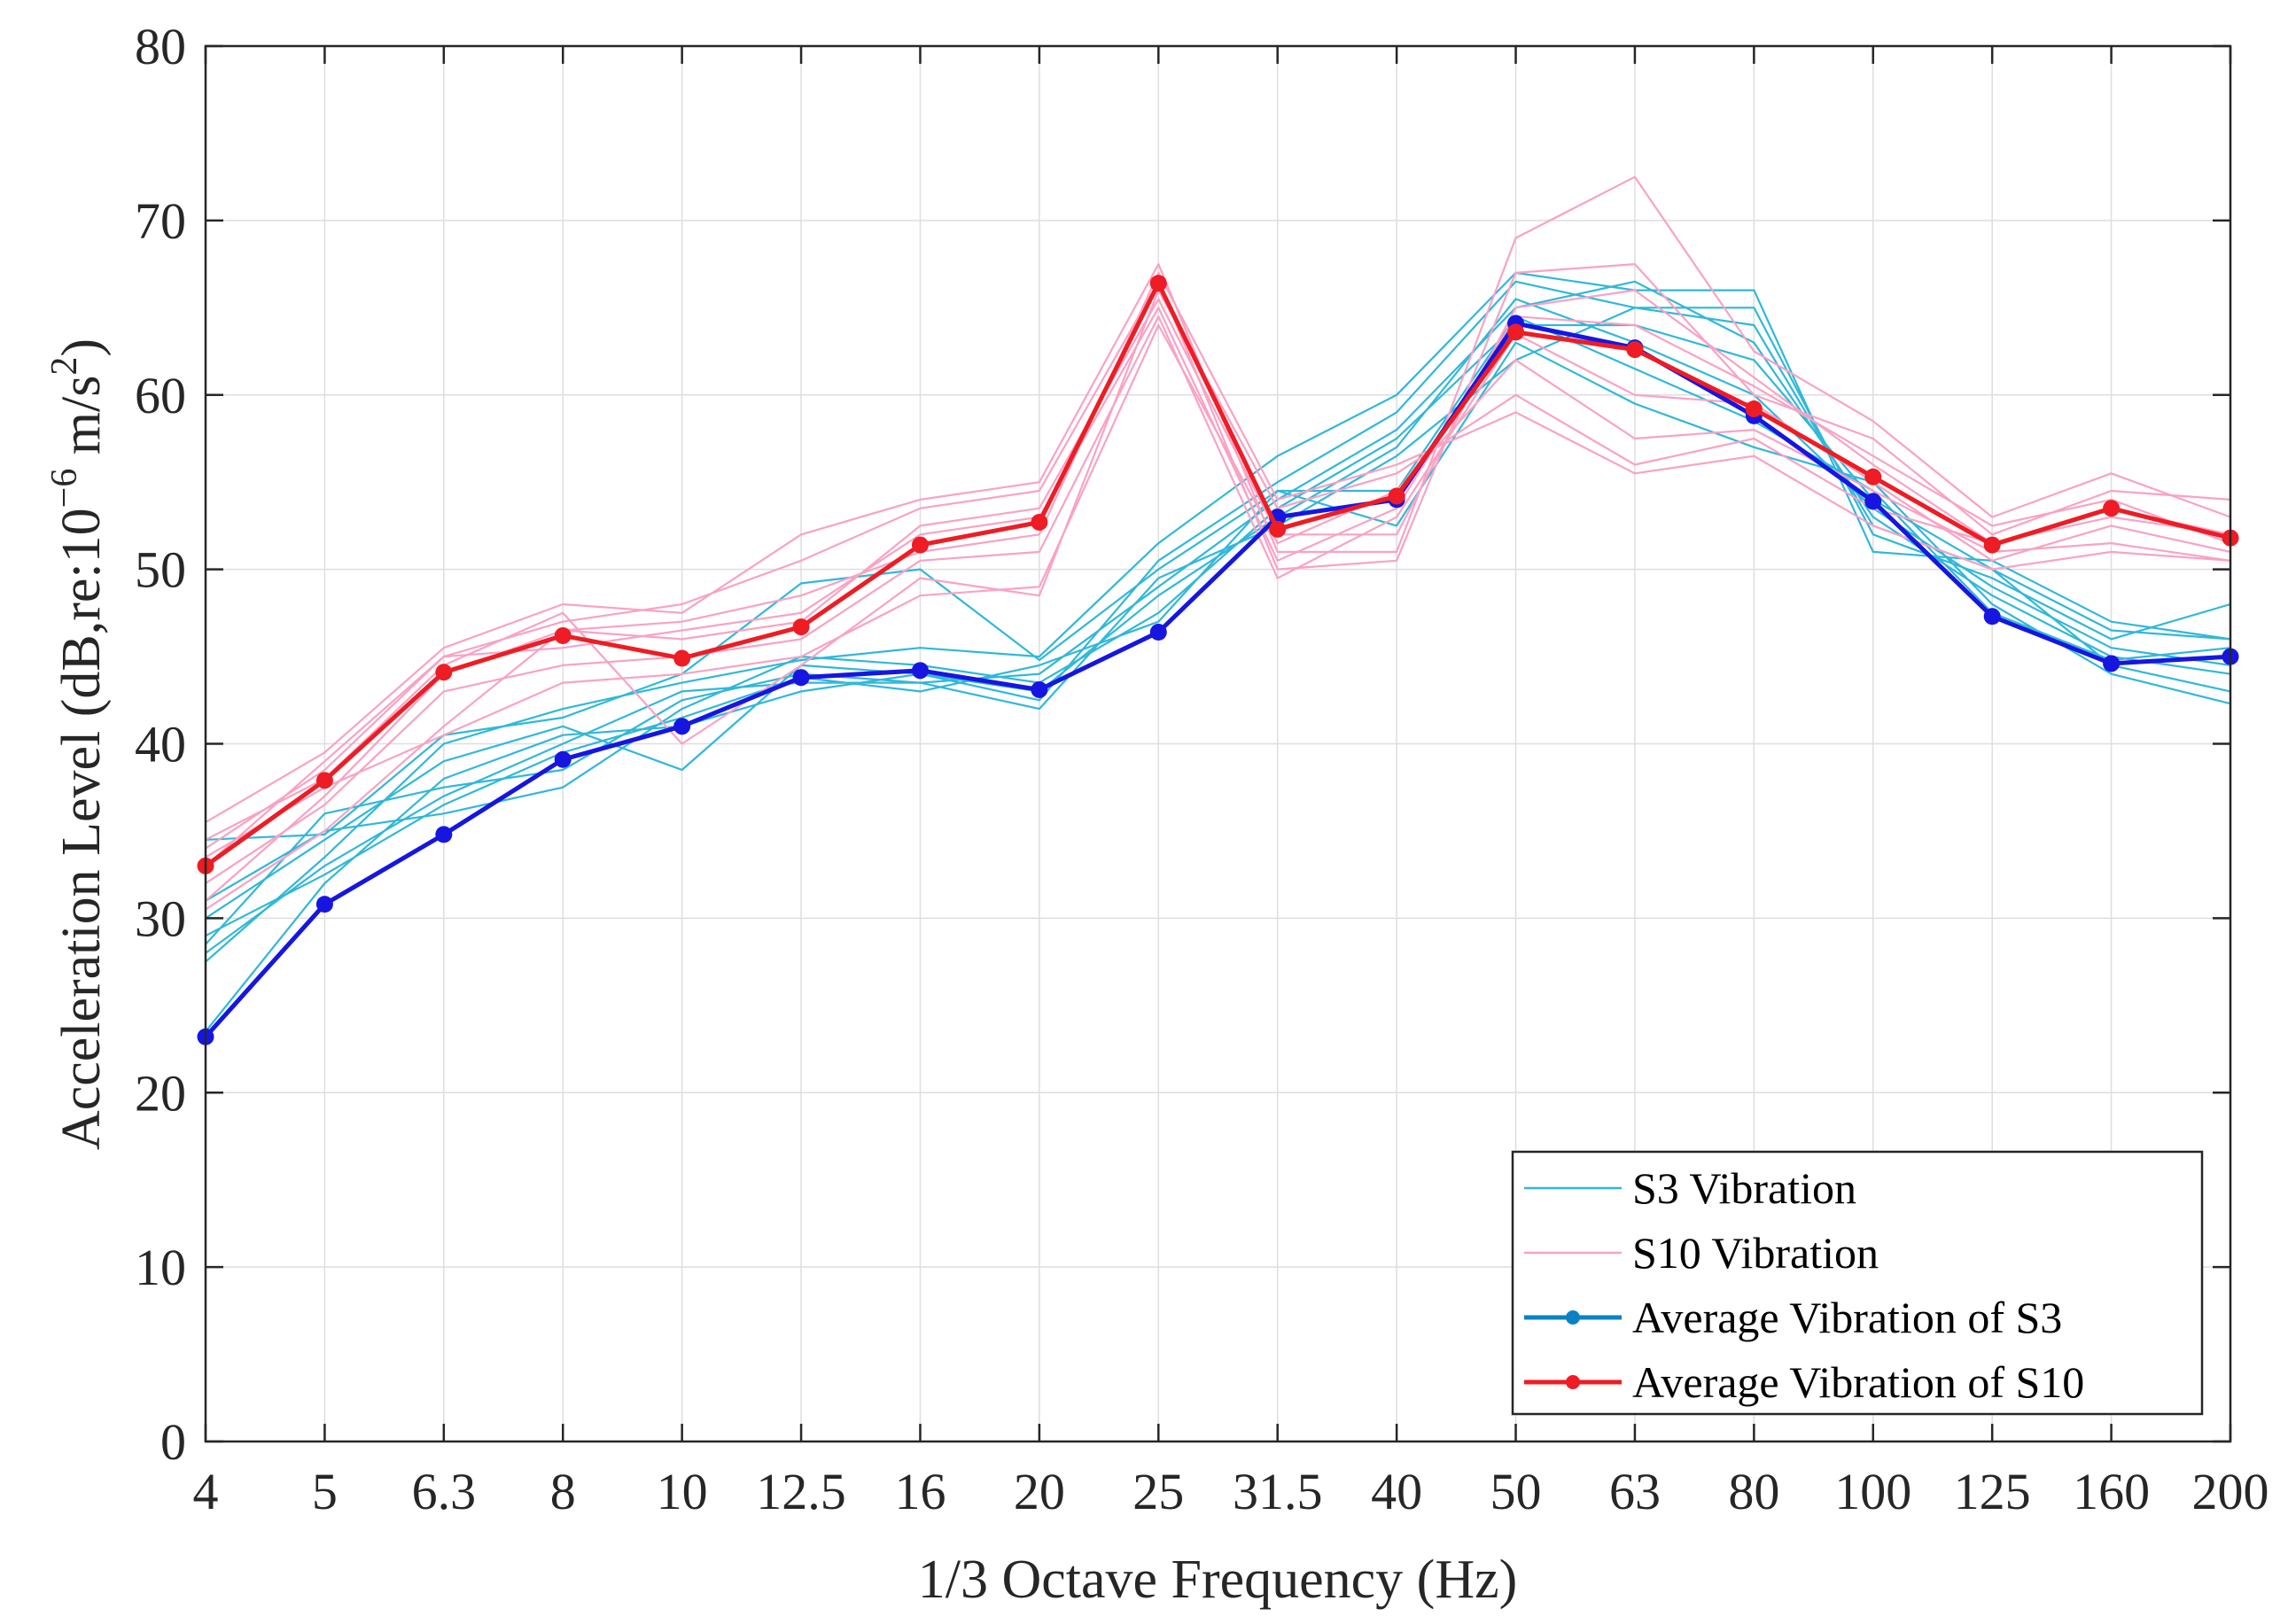 This screenshot has height=1624, width=2288. Describe the element at coordinates (161, 396) in the screenshot. I see `y-tick-label: 60` at that location.